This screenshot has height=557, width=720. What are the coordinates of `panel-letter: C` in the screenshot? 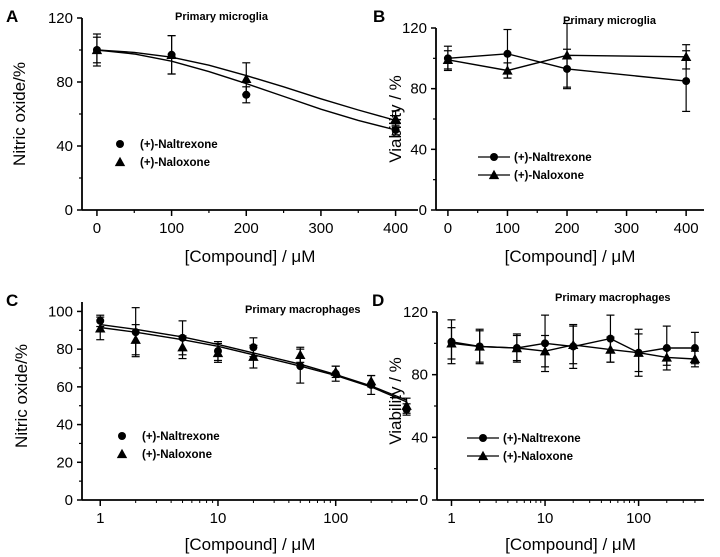 It's located at (12, 300).